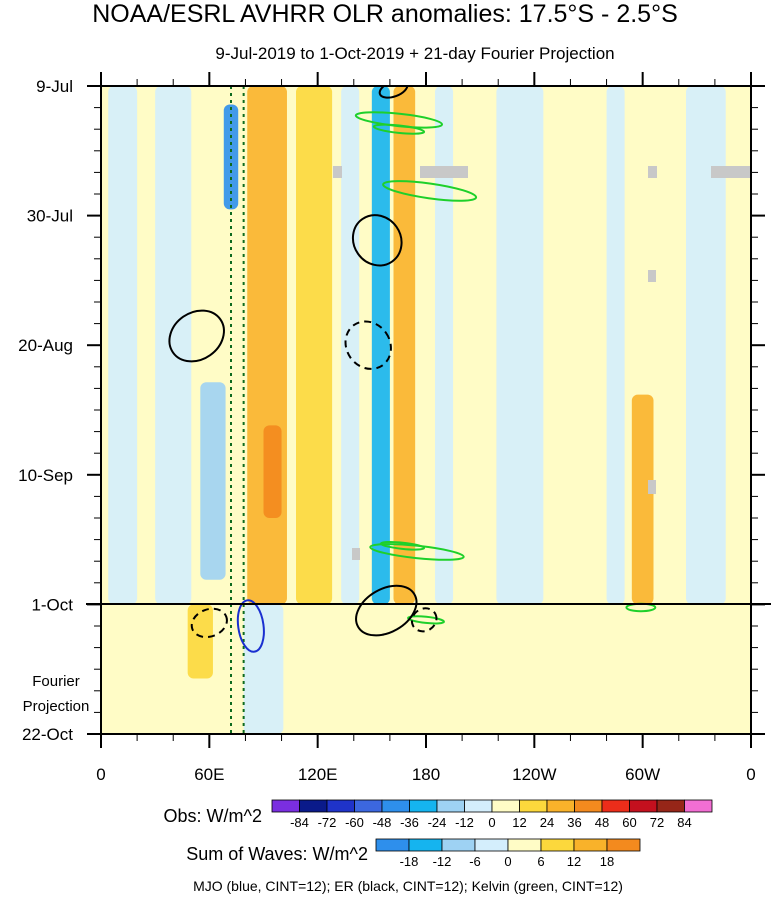 The image size is (771, 900). I want to click on legend-level: -36, so click(409, 822).